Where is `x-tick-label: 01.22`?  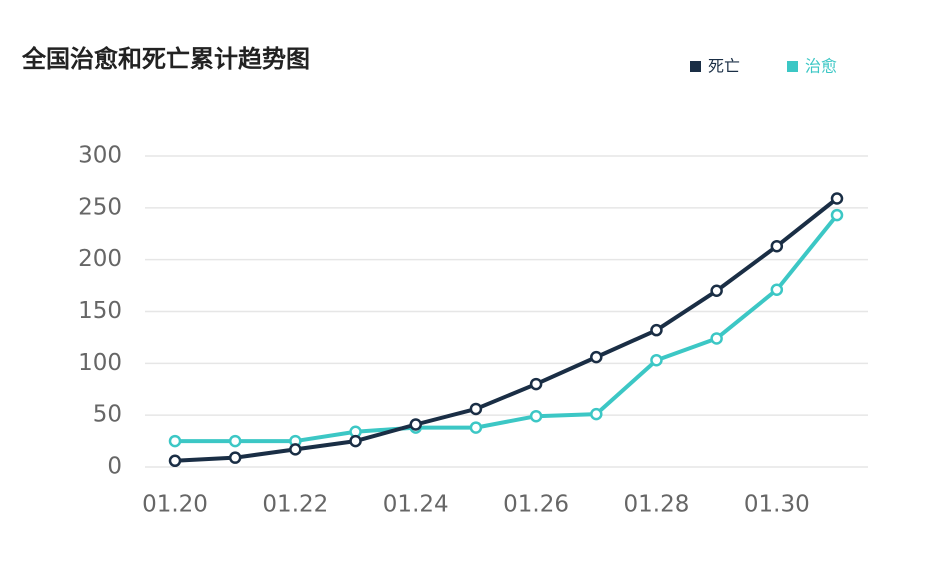 x-tick-label: 01.22 is located at coordinates (295, 505).